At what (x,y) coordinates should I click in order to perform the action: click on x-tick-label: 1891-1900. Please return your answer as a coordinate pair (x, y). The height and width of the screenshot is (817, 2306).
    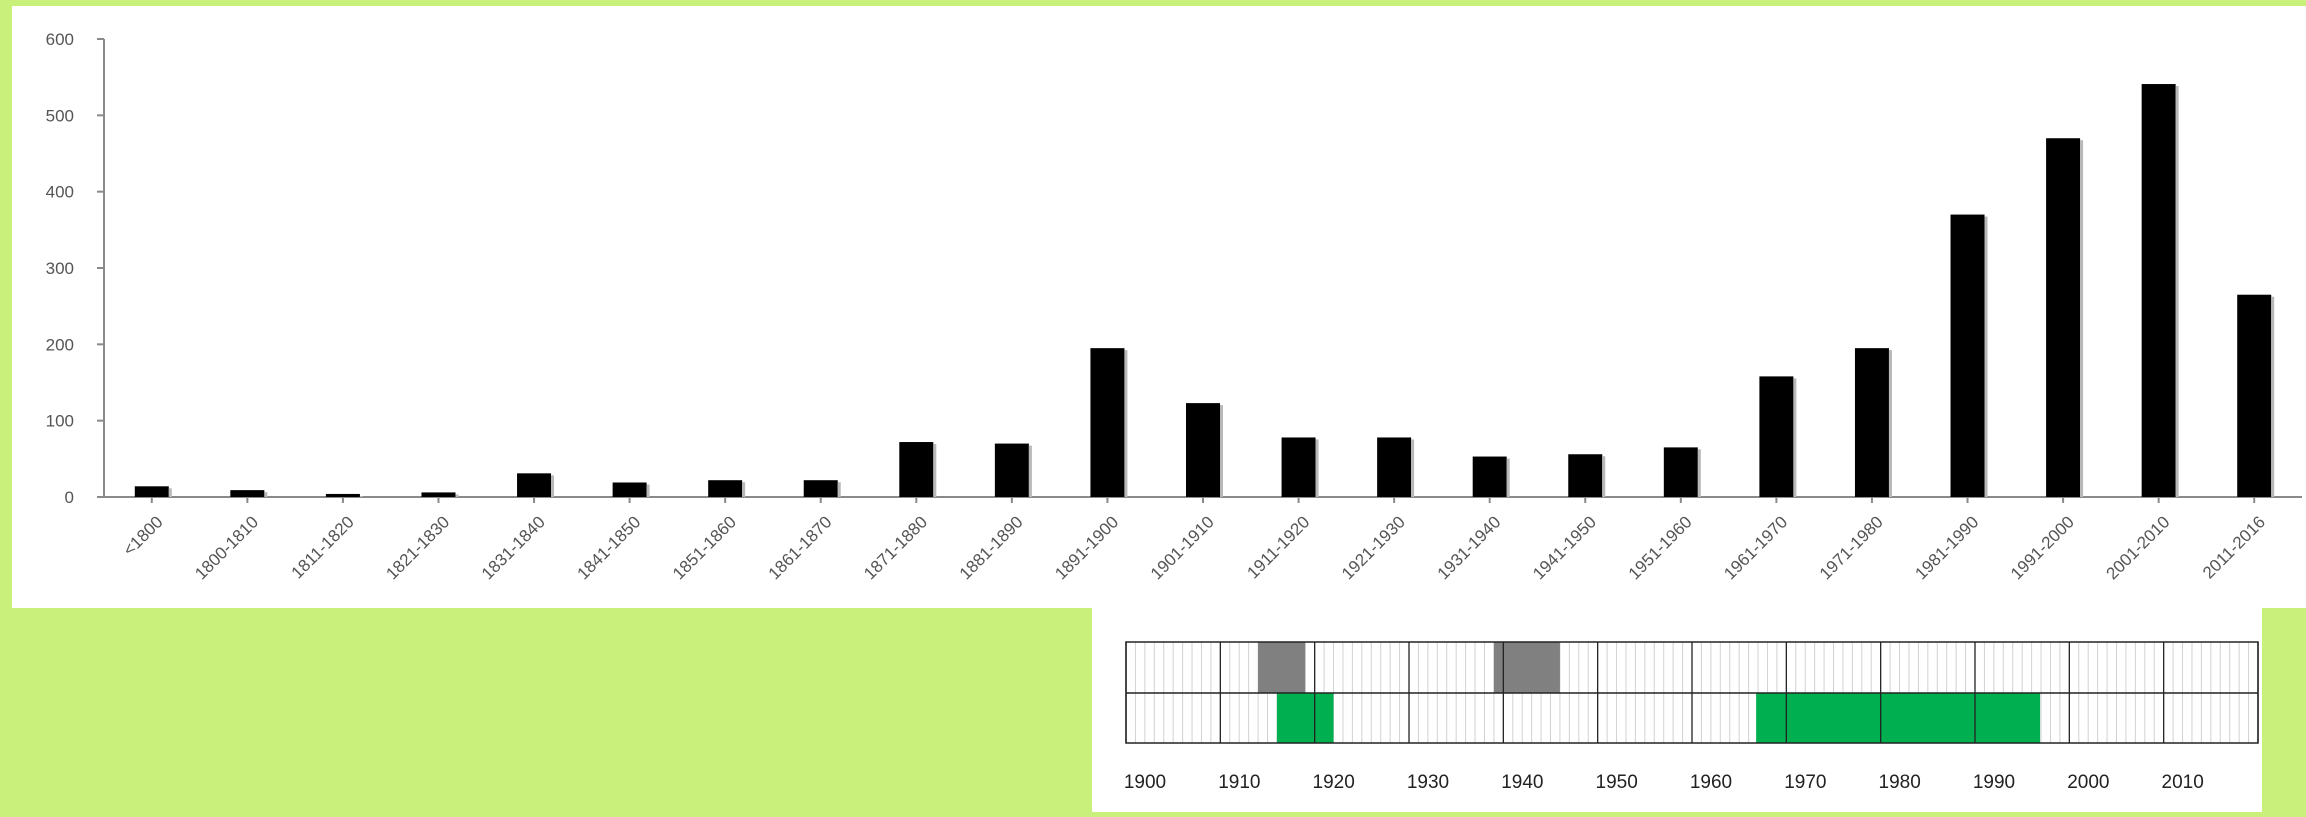
    Looking at the image, I should click on (1086, 547).